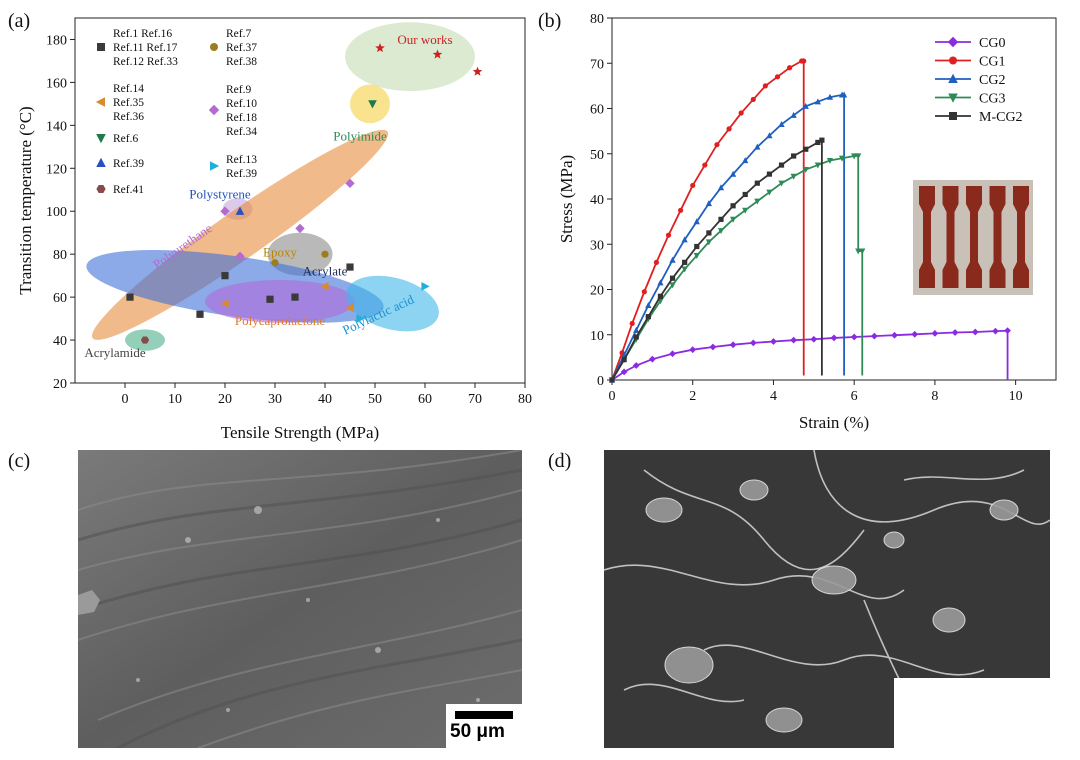 This screenshot has height=760, width=1080. I want to click on region-label: Our works, so click(424, 39).